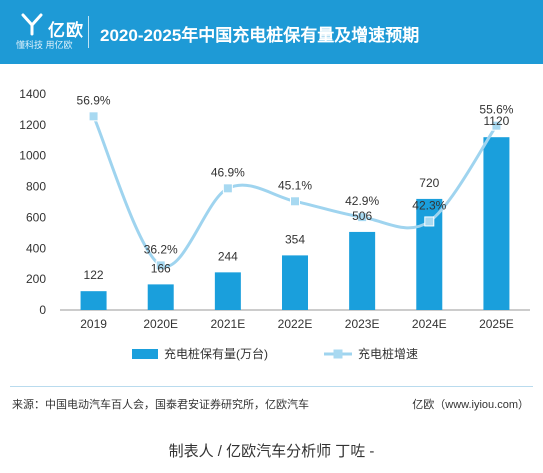 The height and width of the screenshot is (473, 543). I want to click on source-note: 来源：中国电动汽车百人会，国泰君安证券研究所，亿欧汽车, so click(160, 405).